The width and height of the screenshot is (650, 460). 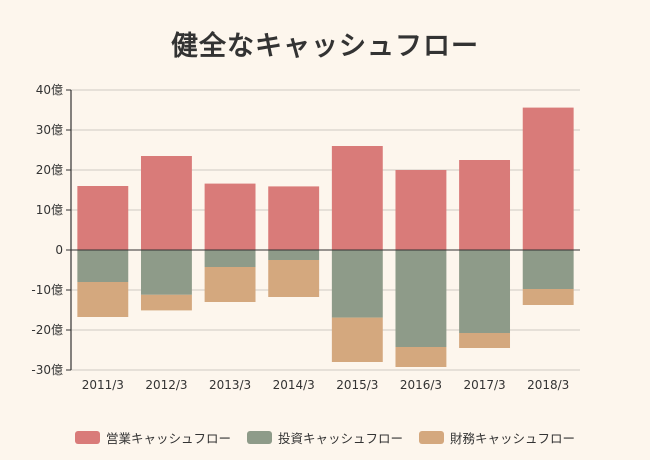 I want to click on y-axis: 40億 30億 20億 10億 0 -10億 -20億 -30億, so click(x=51, y=230).